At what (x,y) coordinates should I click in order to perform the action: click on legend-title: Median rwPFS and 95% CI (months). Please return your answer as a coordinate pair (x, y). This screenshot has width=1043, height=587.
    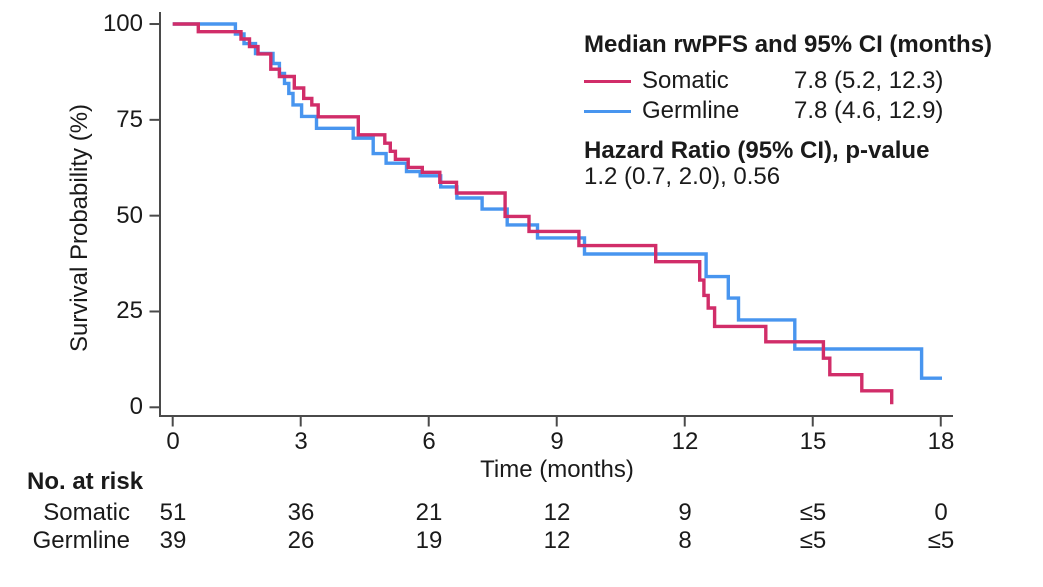
    Looking at the image, I should click on (788, 44).